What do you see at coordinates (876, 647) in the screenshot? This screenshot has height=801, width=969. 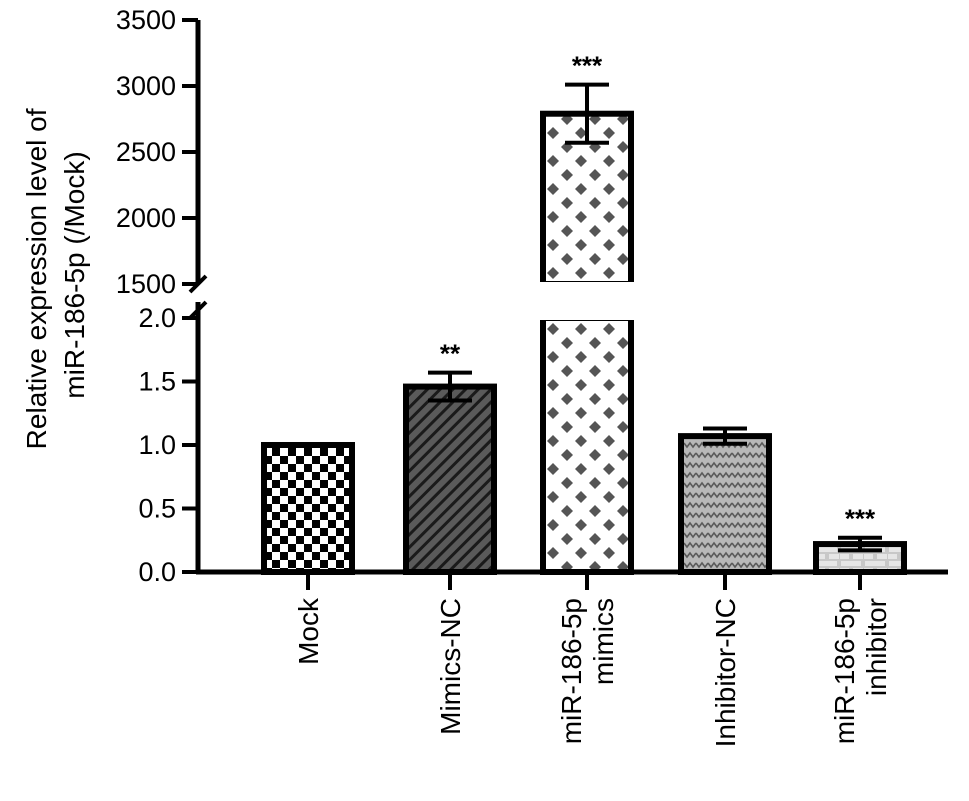 I see `x-tick-label-4-line-1: inhibitor` at bounding box center [876, 647].